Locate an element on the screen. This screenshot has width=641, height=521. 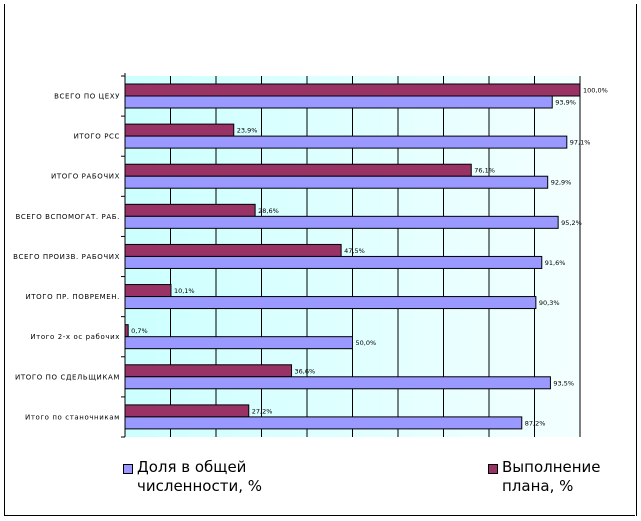
legend-share-line1: Доля в общей is located at coordinates (192, 467).